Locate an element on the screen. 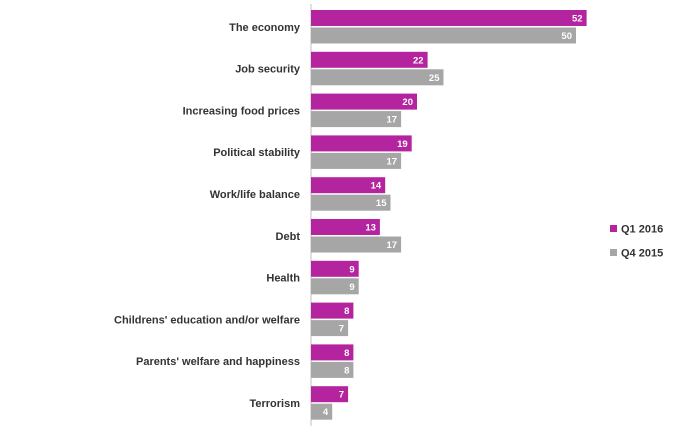  data-label: 52 is located at coordinates (577, 19).